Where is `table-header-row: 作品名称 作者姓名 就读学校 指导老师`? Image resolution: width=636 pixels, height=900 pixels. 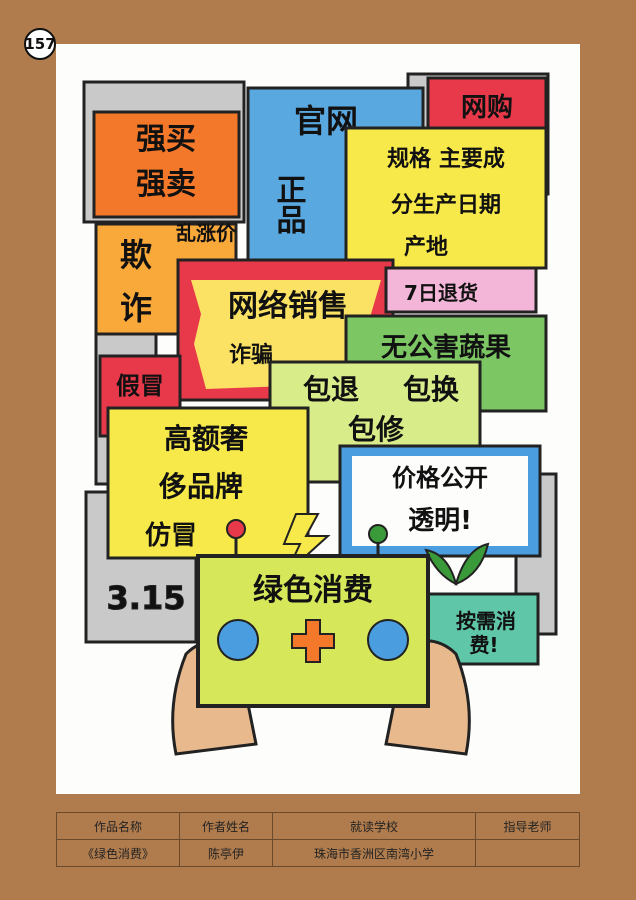
table-header-row: 作品名称 作者姓名 就读学校 指导老师 is located at coordinates (318, 826).